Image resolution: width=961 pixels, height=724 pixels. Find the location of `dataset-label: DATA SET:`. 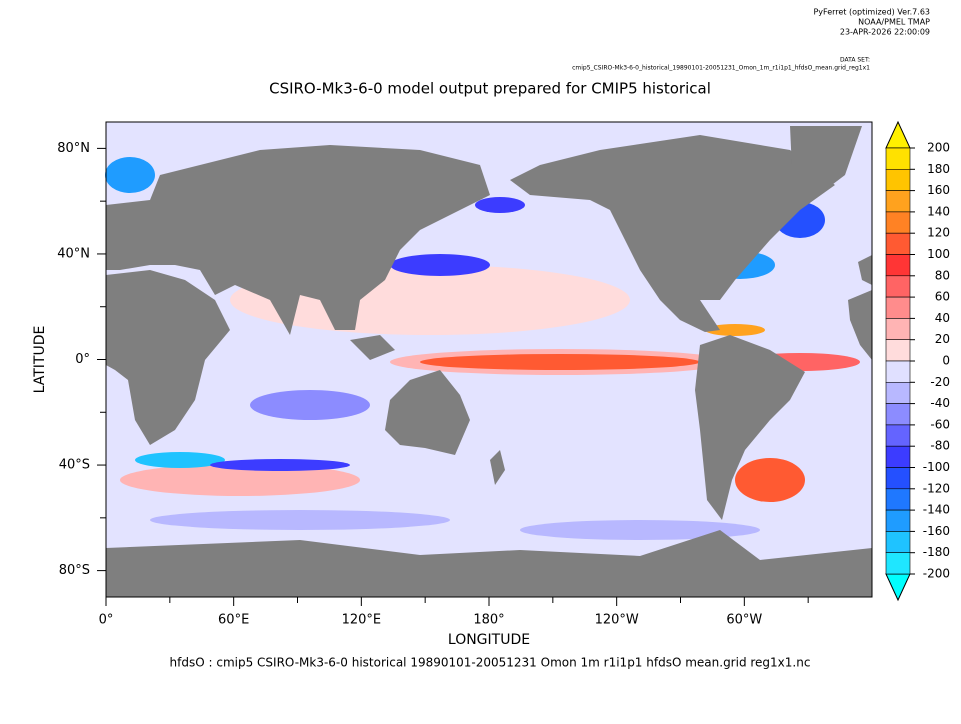

dataset-label: DATA SET: is located at coordinates (855, 60).